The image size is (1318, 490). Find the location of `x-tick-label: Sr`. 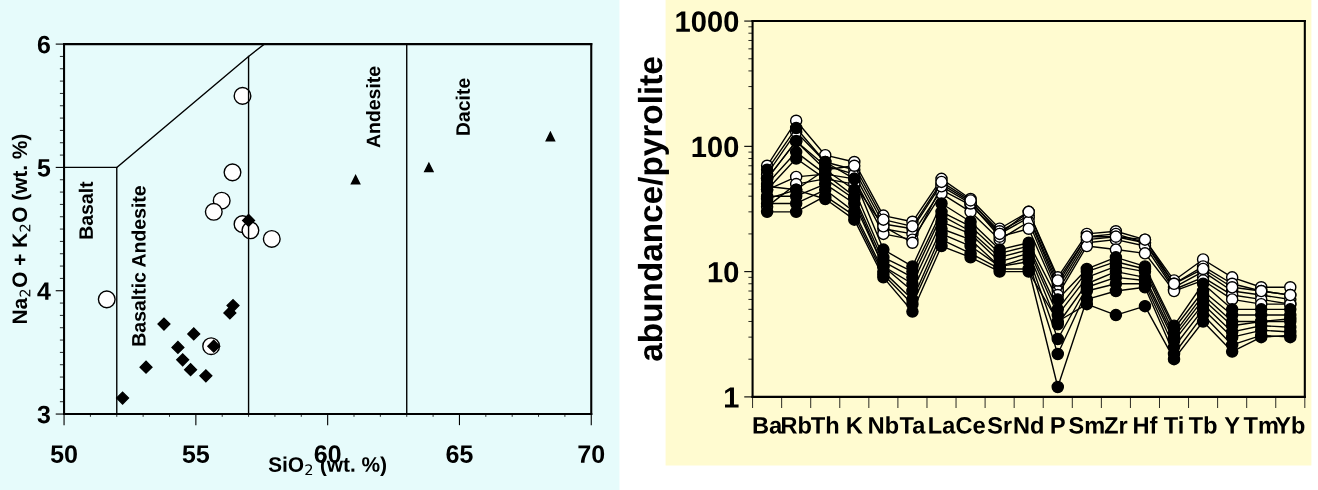

x-tick-label: Sr is located at coordinates (999, 425).